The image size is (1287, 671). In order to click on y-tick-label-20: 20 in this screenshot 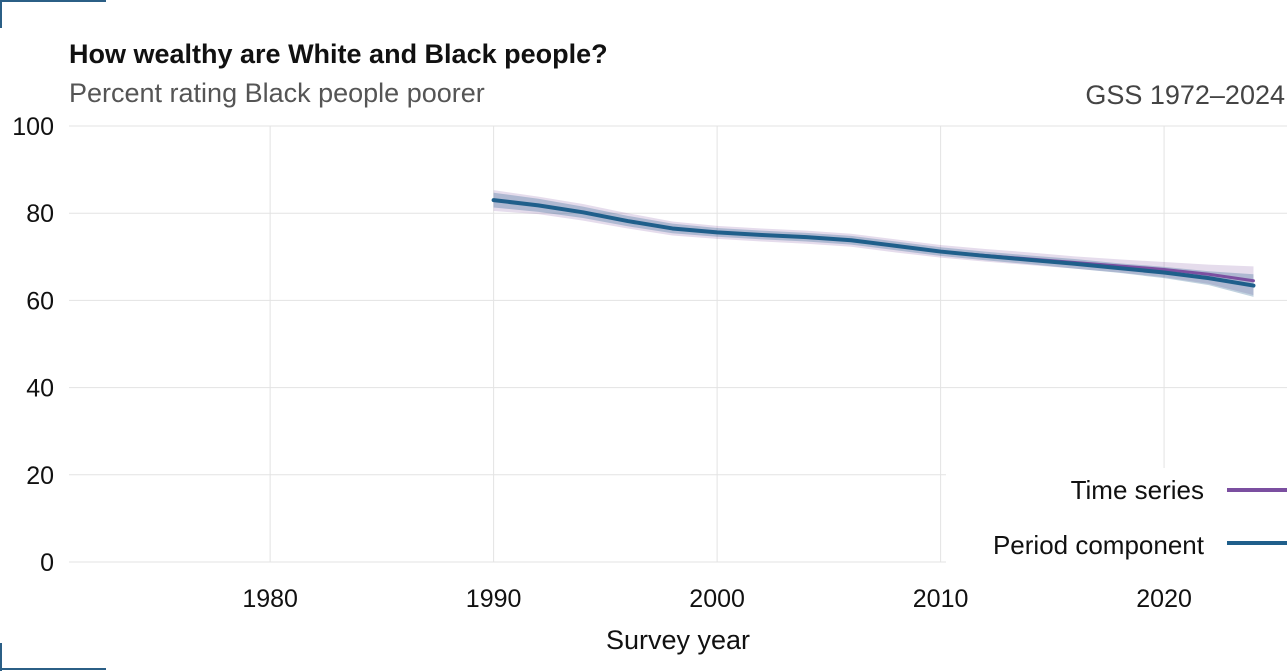, I will do `click(40, 476)`.